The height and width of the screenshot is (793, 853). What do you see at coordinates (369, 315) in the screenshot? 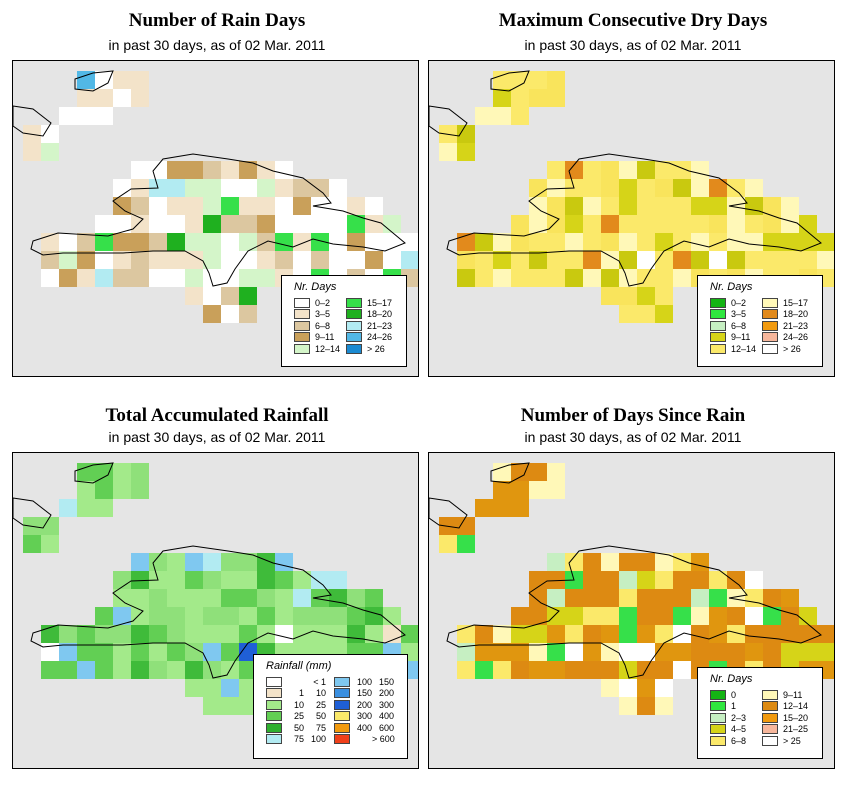
I see `legend-item: 18–20` at bounding box center [369, 315].